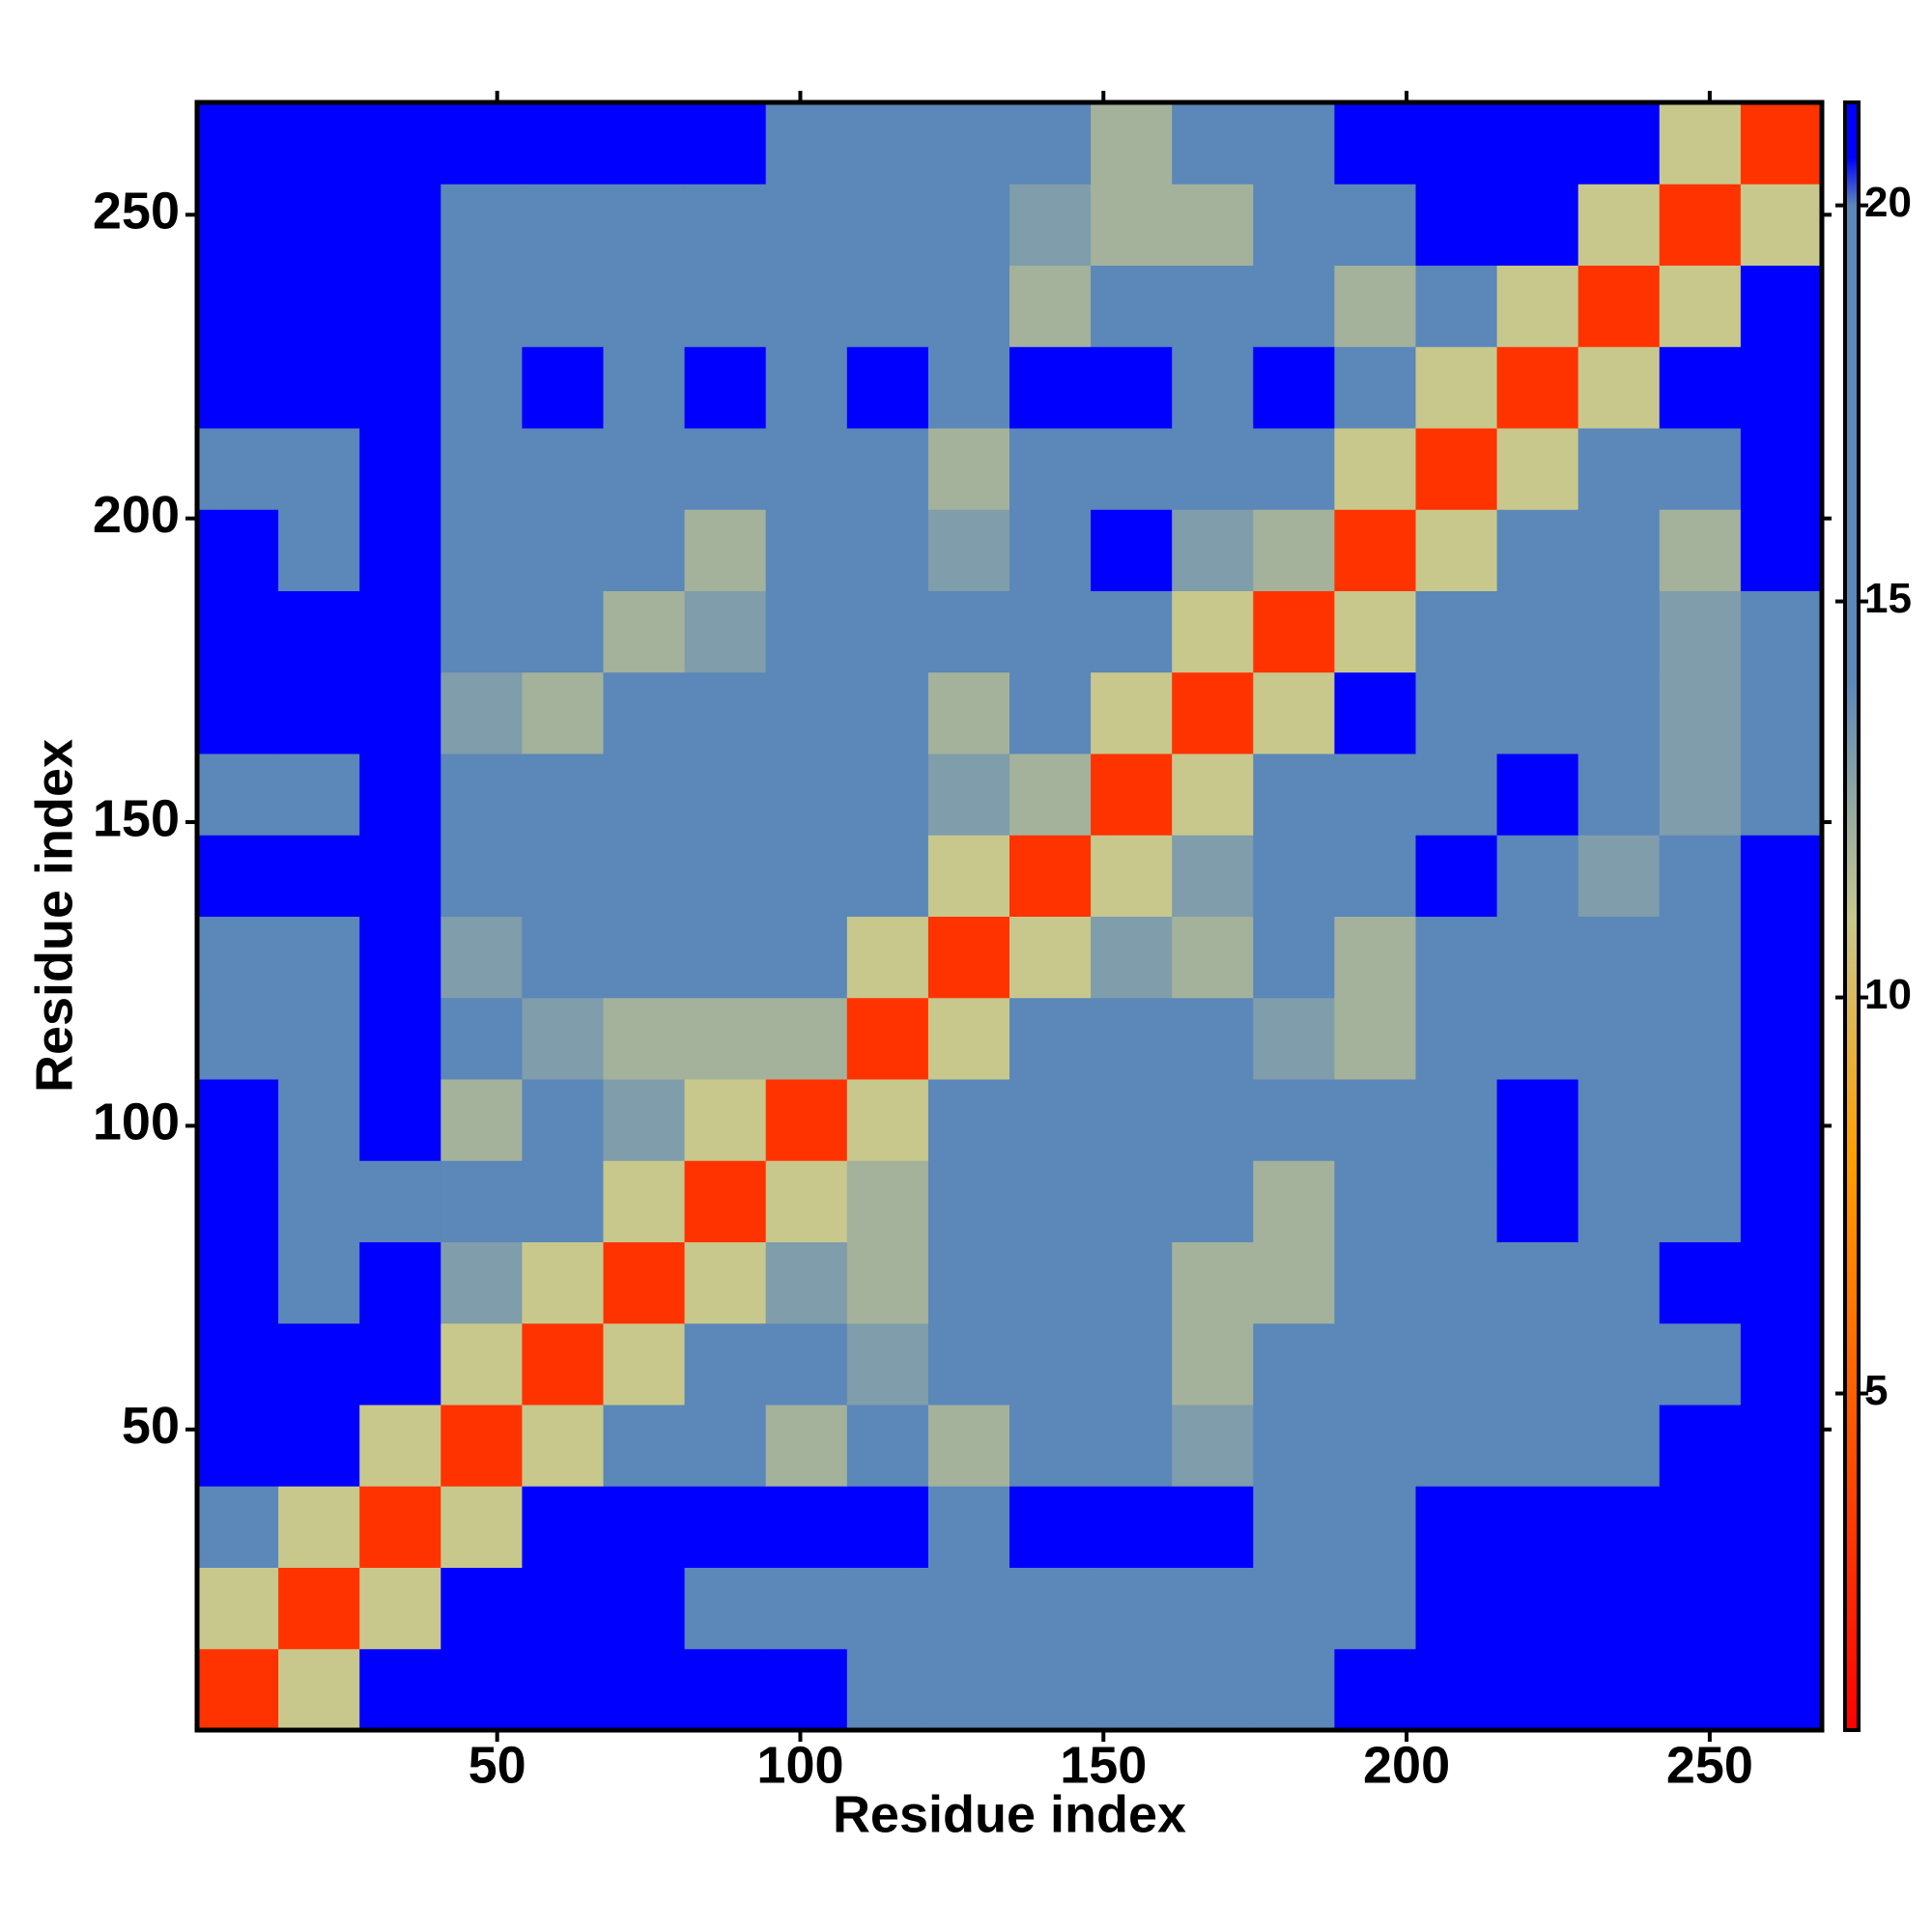 The width and height of the screenshot is (1932, 1932). What do you see at coordinates (1009, 1814) in the screenshot?
I see `x-axis-title: Residue index` at bounding box center [1009, 1814].